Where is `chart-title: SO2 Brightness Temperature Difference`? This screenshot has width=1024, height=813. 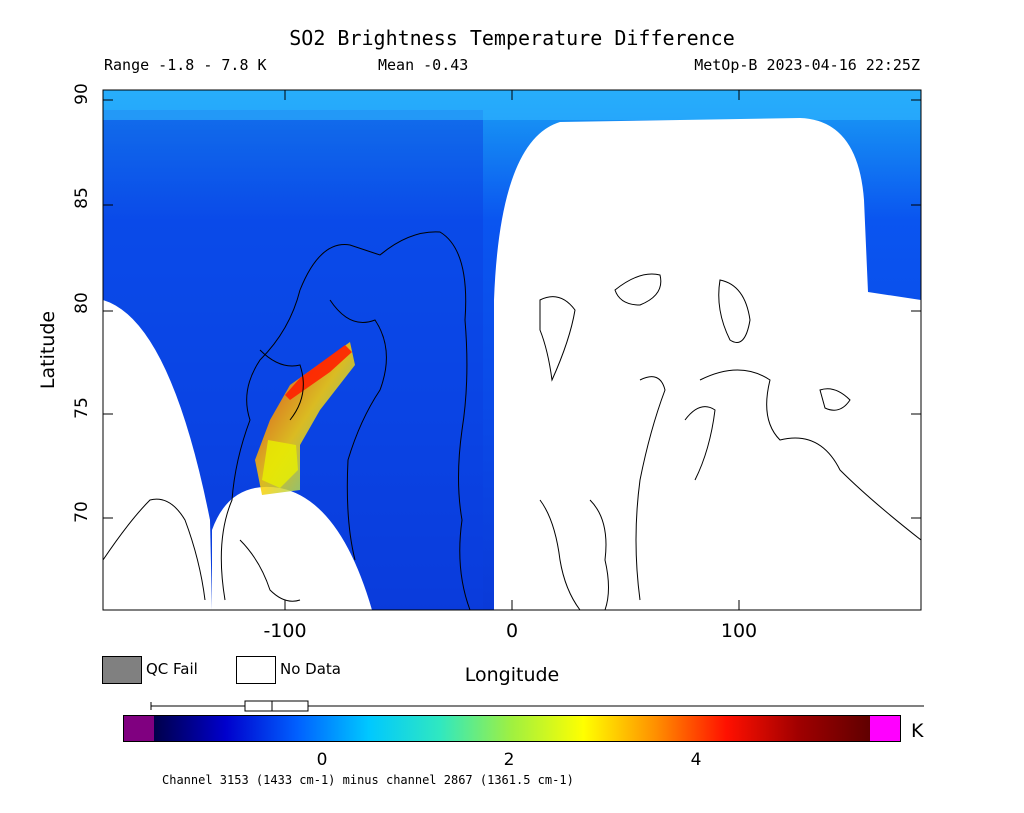
chart-title: SO2 Brightness Temperature Difference is located at coordinates (512, 38).